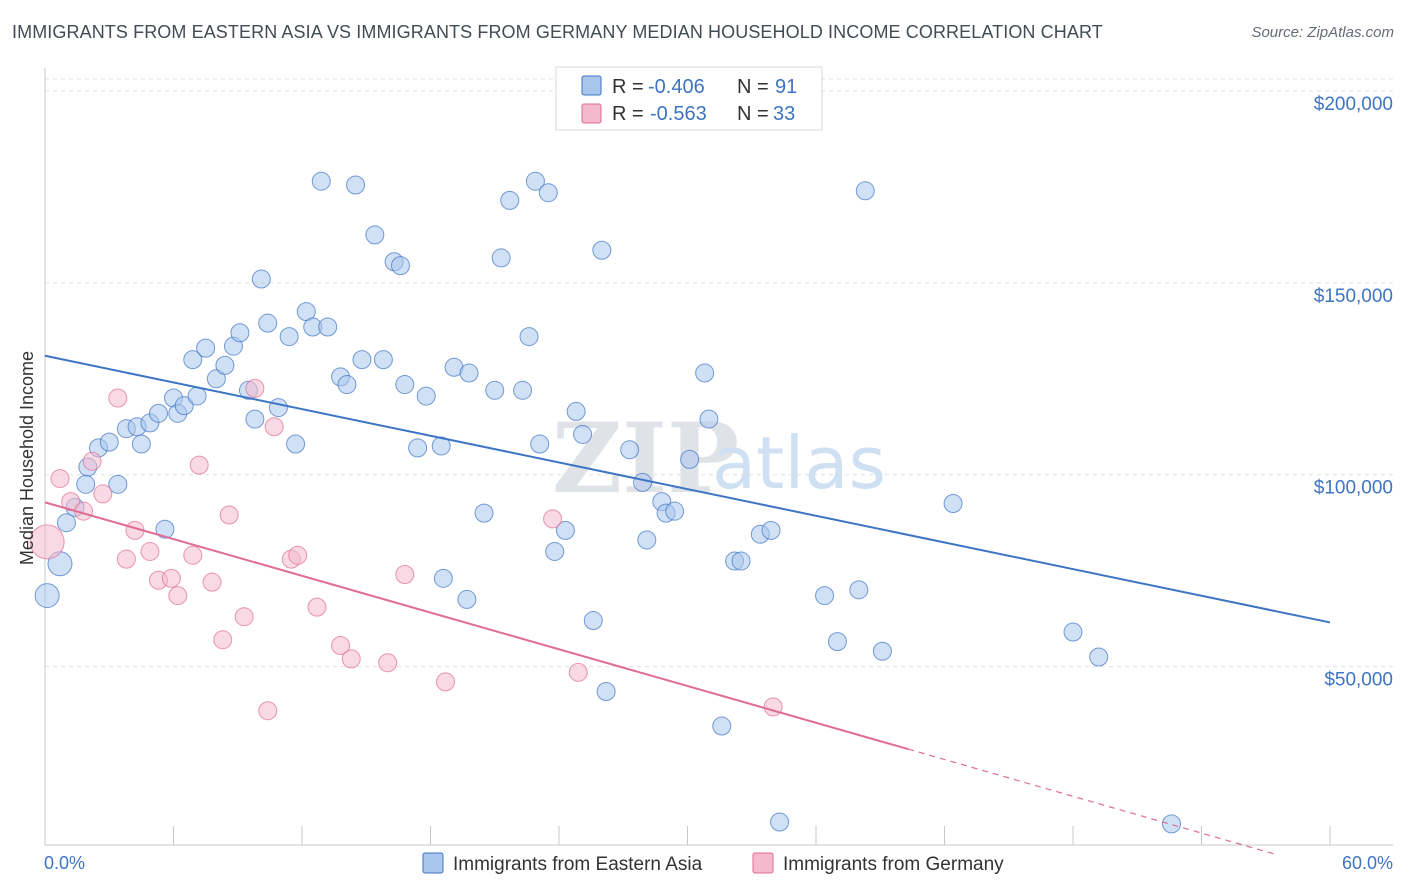  I want to click on source-credit: Source: ZipAtlas.com, so click(1322, 32).